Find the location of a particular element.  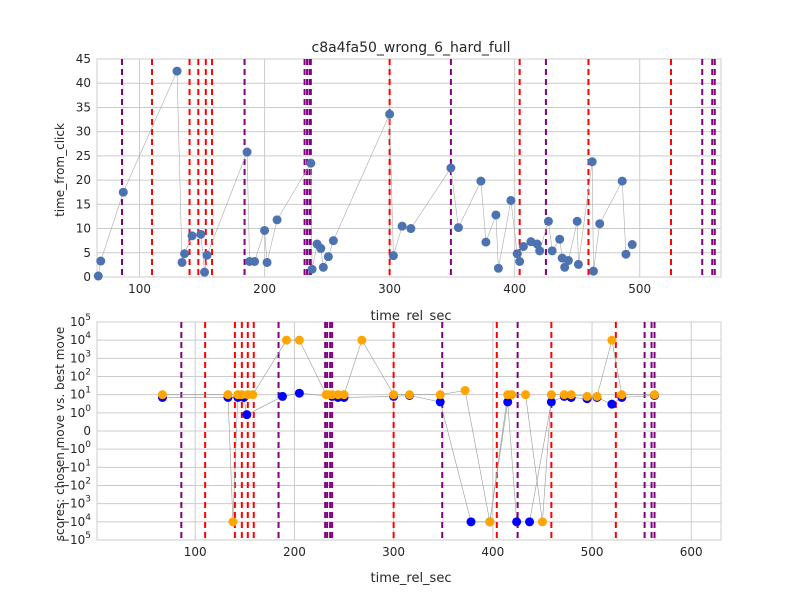

top-x-tick-label: 200 is located at coordinates (264, 289).